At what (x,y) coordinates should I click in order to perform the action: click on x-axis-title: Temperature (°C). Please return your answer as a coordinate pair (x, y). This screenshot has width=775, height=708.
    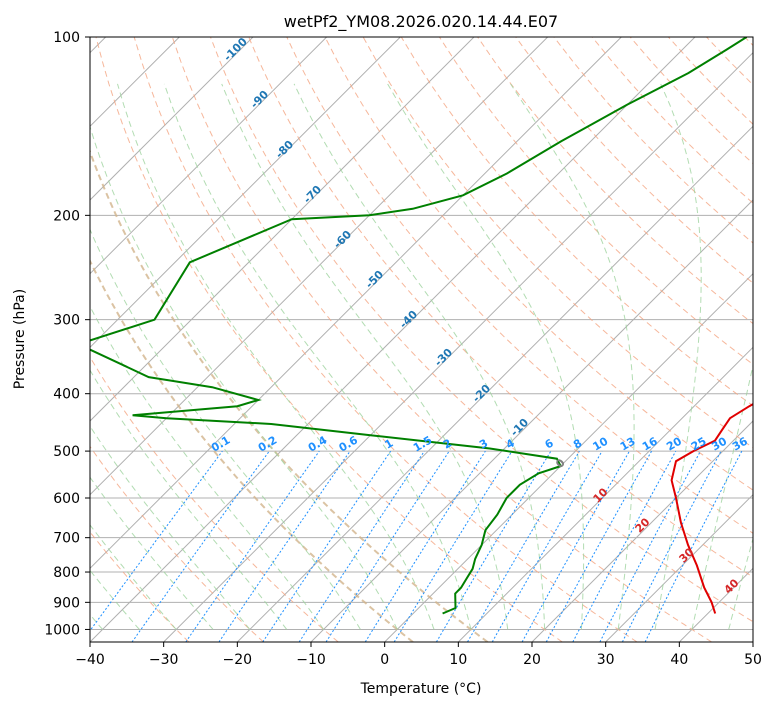
    Looking at the image, I should click on (421, 689).